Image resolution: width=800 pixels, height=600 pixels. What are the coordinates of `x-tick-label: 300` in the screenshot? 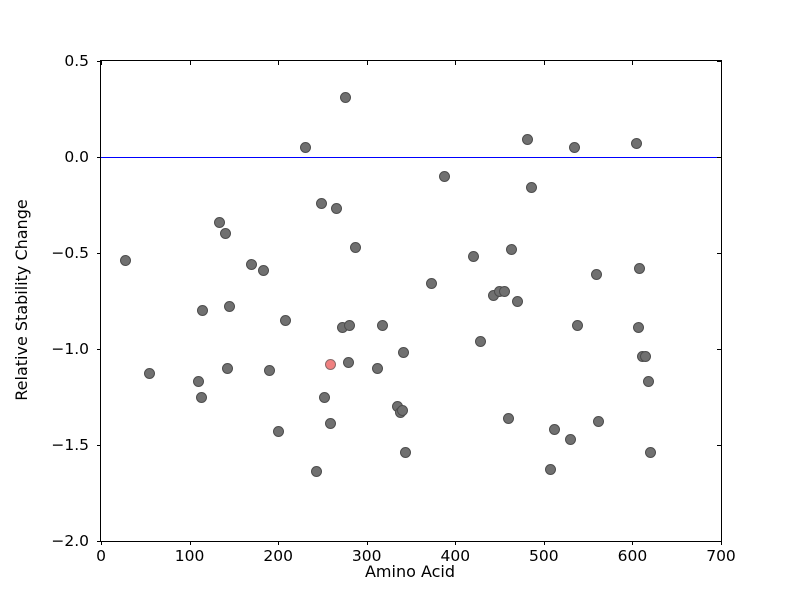 It's located at (366, 556).